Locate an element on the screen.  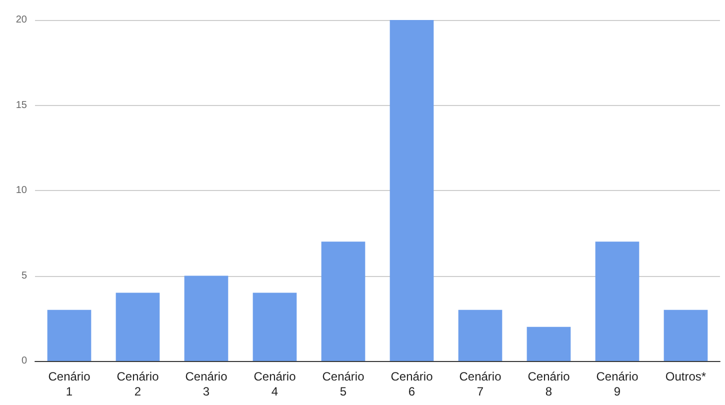
y-tick-label: 0 is located at coordinates (24, 361).